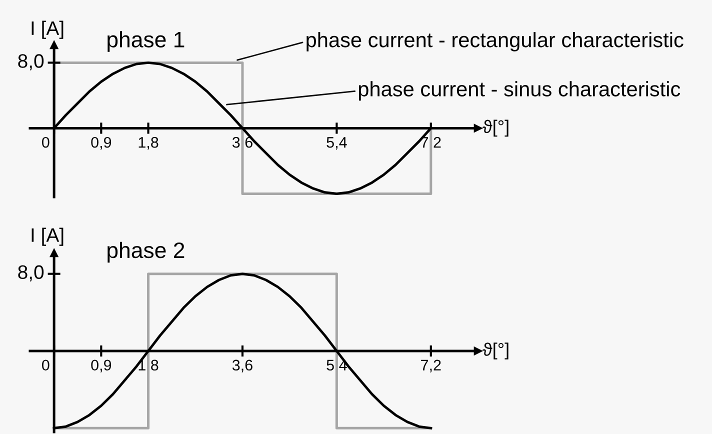  What do you see at coordinates (146, 41) in the screenshot?
I see `chart-title: phase 1` at bounding box center [146, 41].